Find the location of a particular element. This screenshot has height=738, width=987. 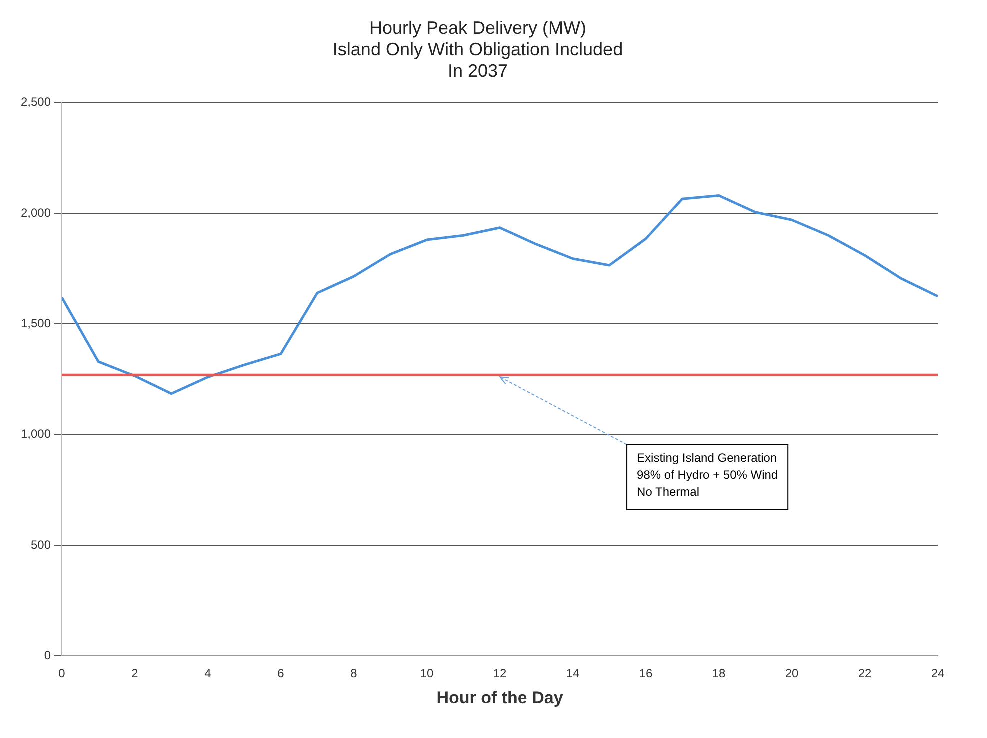

x-tick-label: 2 is located at coordinates (135, 673).